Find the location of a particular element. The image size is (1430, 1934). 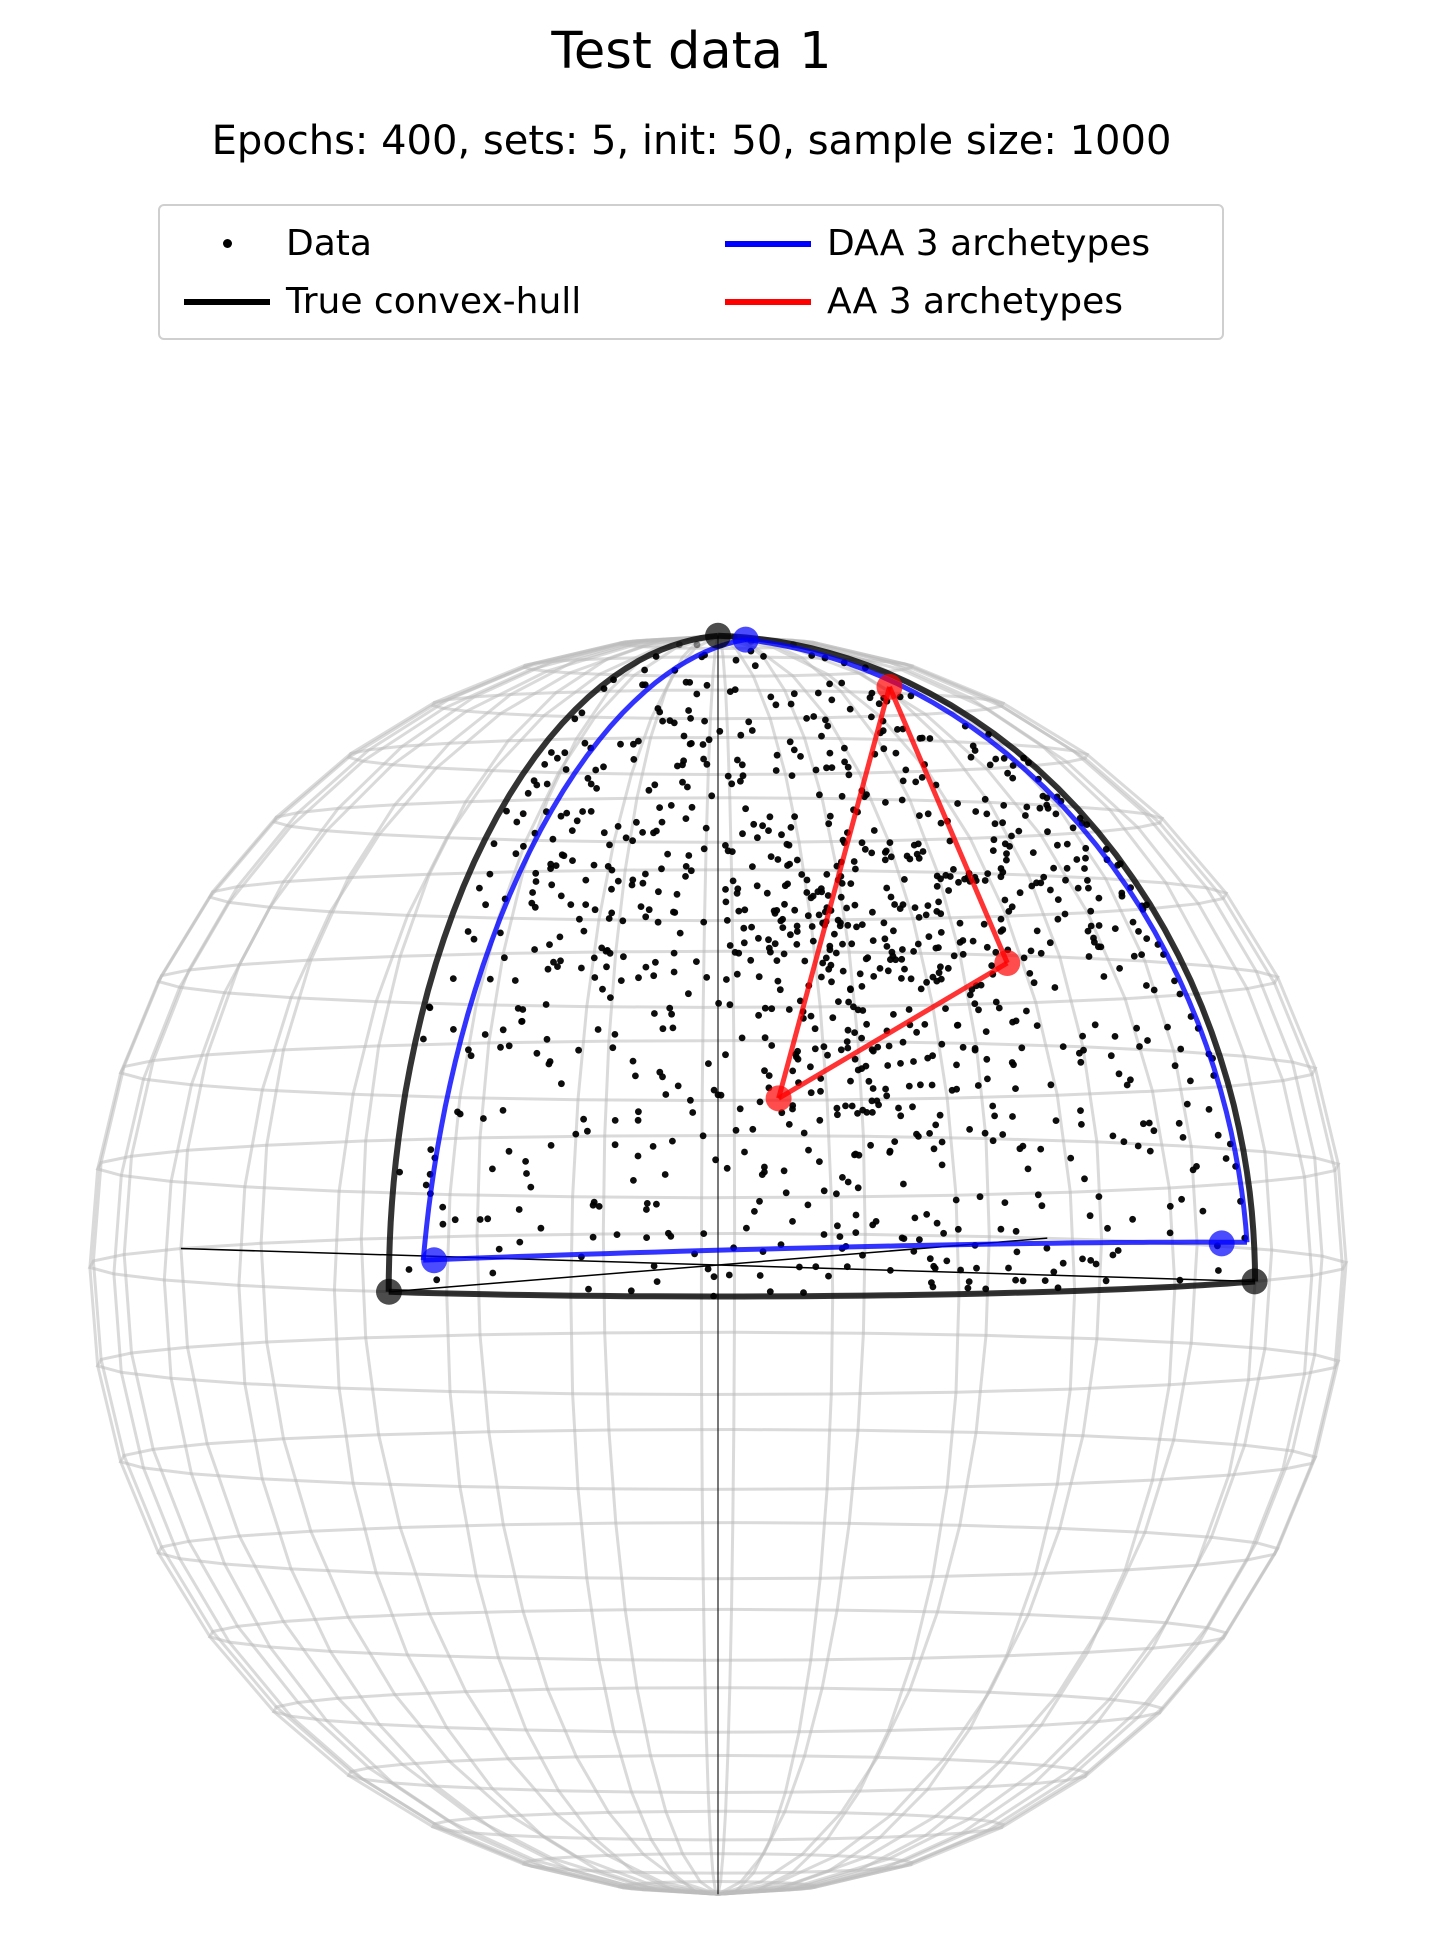

true-hull-vertex is located at coordinates (718, 635).